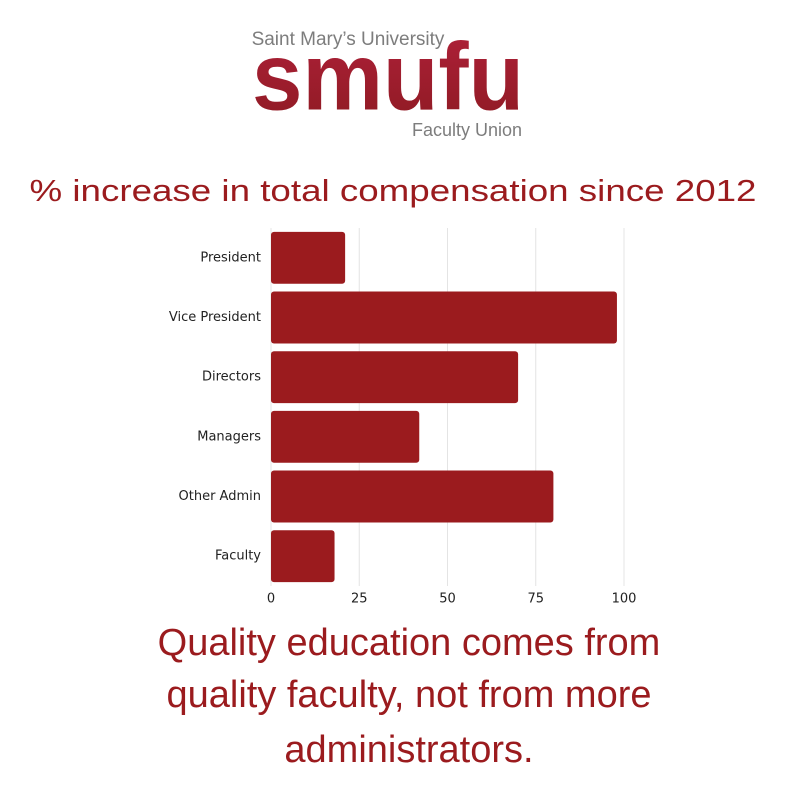  What do you see at coordinates (624, 599) in the screenshot?
I see `x-tick-label: 100` at bounding box center [624, 599].